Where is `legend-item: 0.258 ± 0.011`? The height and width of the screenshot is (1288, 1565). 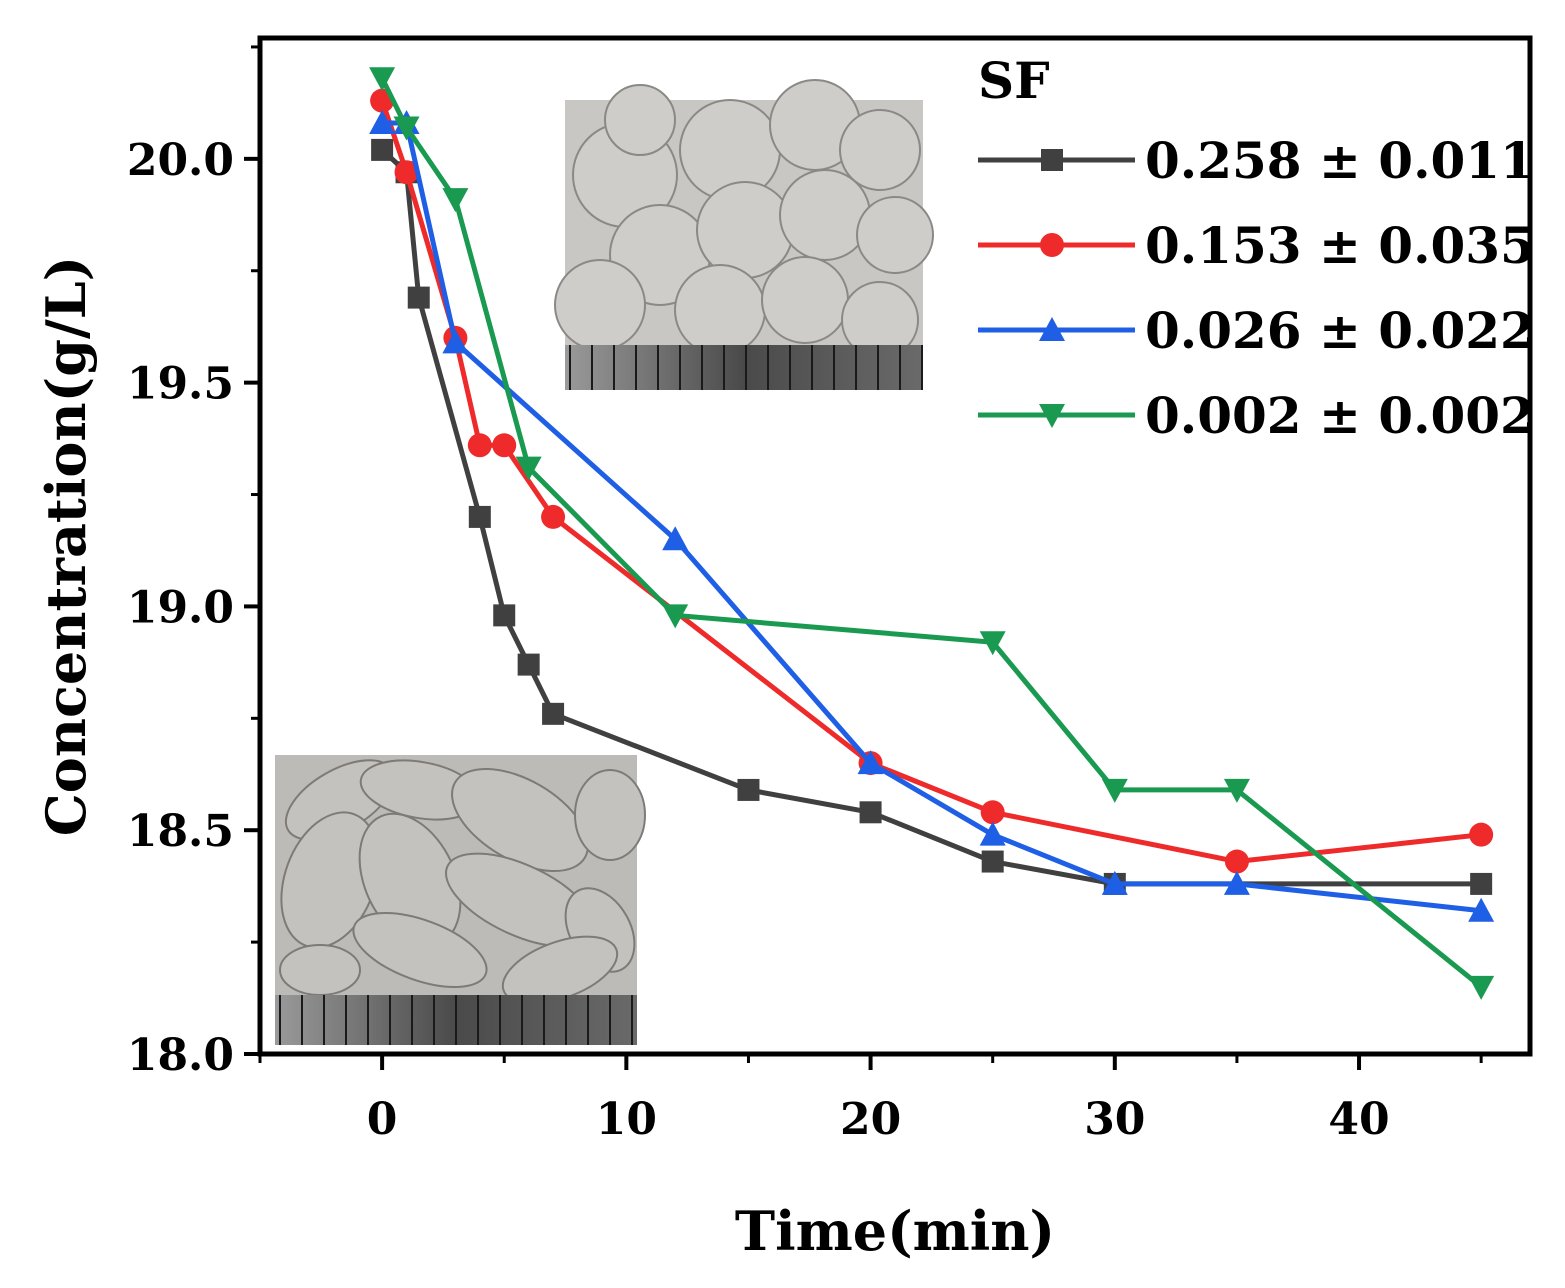
legend-item: 0.258 ± 0.011 is located at coordinates (1256, 160).